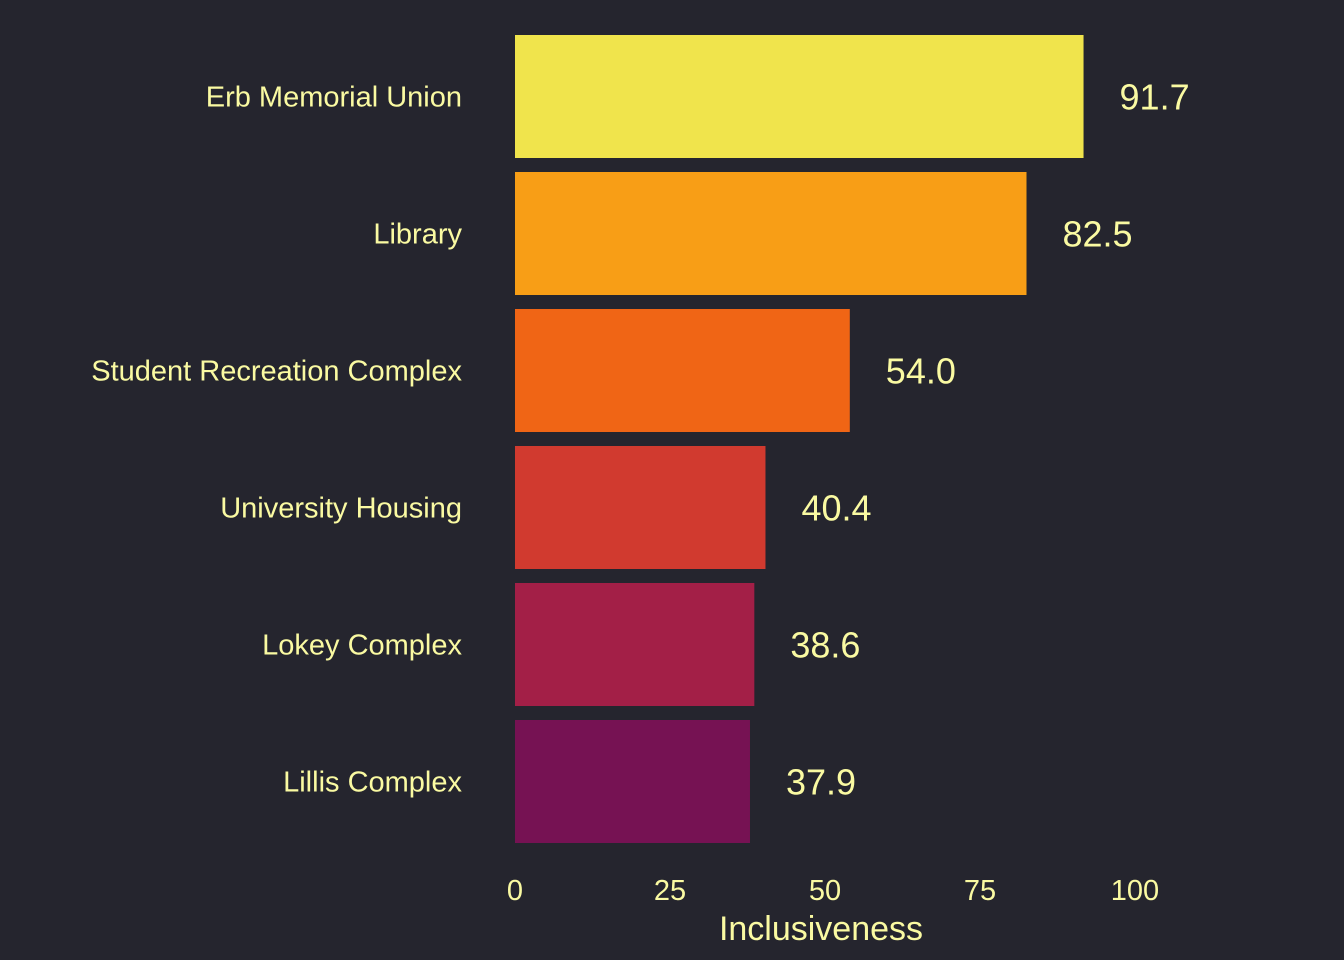 This screenshot has width=1344, height=960. What do you see at coordinates (1135, 891) in the screenshot?
I see `x-tick-label-4: 100` at bounding box center [1135, 891].